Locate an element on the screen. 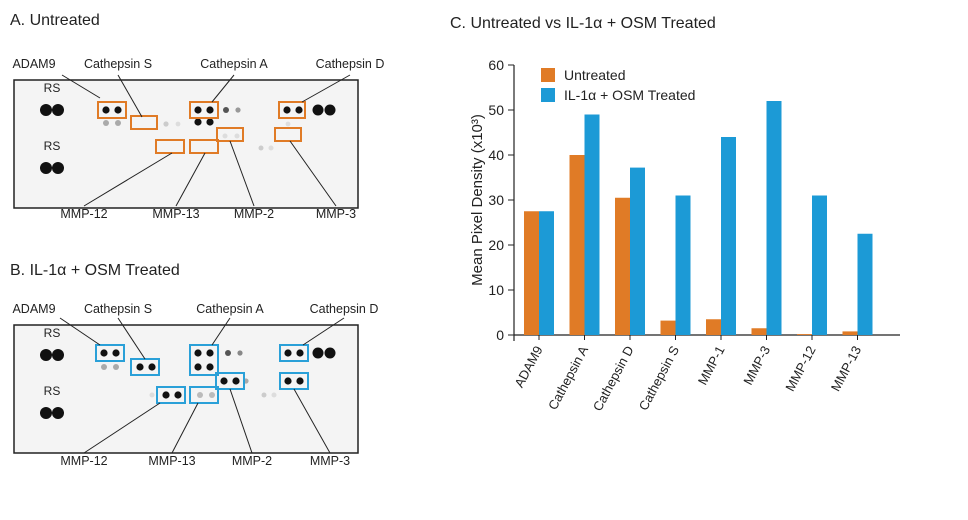 The height and width of the screenshot is (520, 968). bottom-protein-label: MMP-13 is located at coordinates (171, 461).